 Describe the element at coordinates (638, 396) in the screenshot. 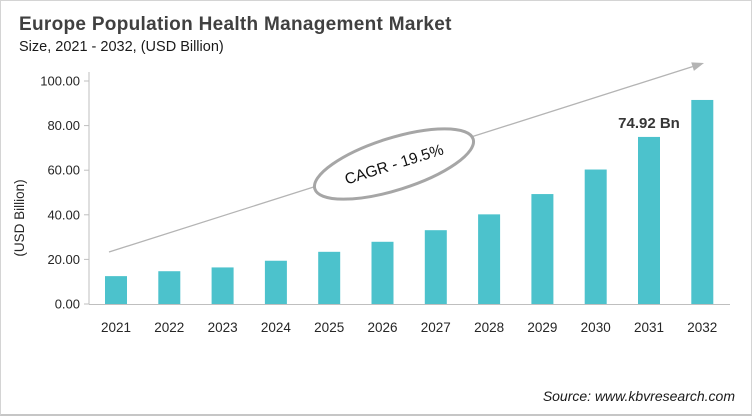

I see `source-credit: Source: www.kbvresearch.com` at that location.